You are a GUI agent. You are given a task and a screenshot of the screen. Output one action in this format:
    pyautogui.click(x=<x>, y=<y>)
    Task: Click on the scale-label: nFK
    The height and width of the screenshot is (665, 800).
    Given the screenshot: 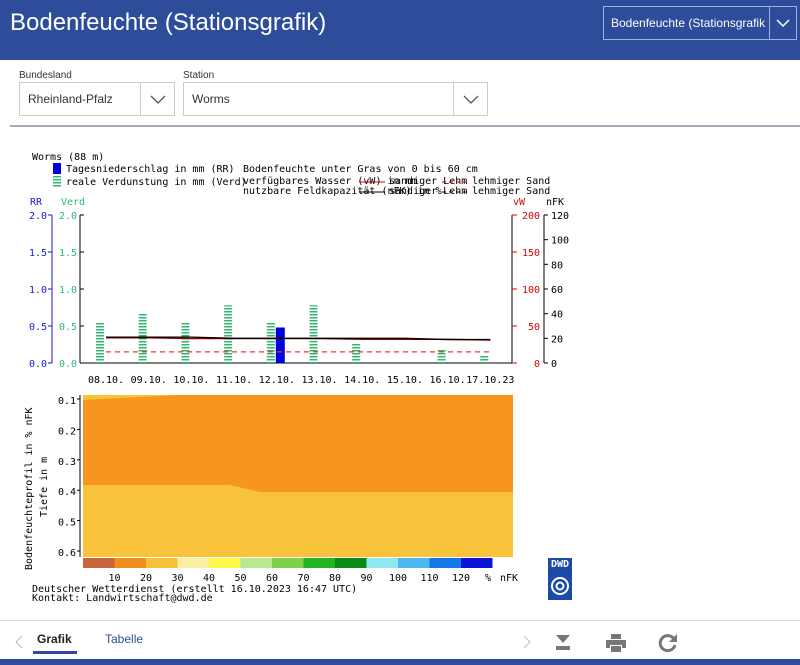 What is the action you would take?
    pyautogui.click(x=509, y=578)
    